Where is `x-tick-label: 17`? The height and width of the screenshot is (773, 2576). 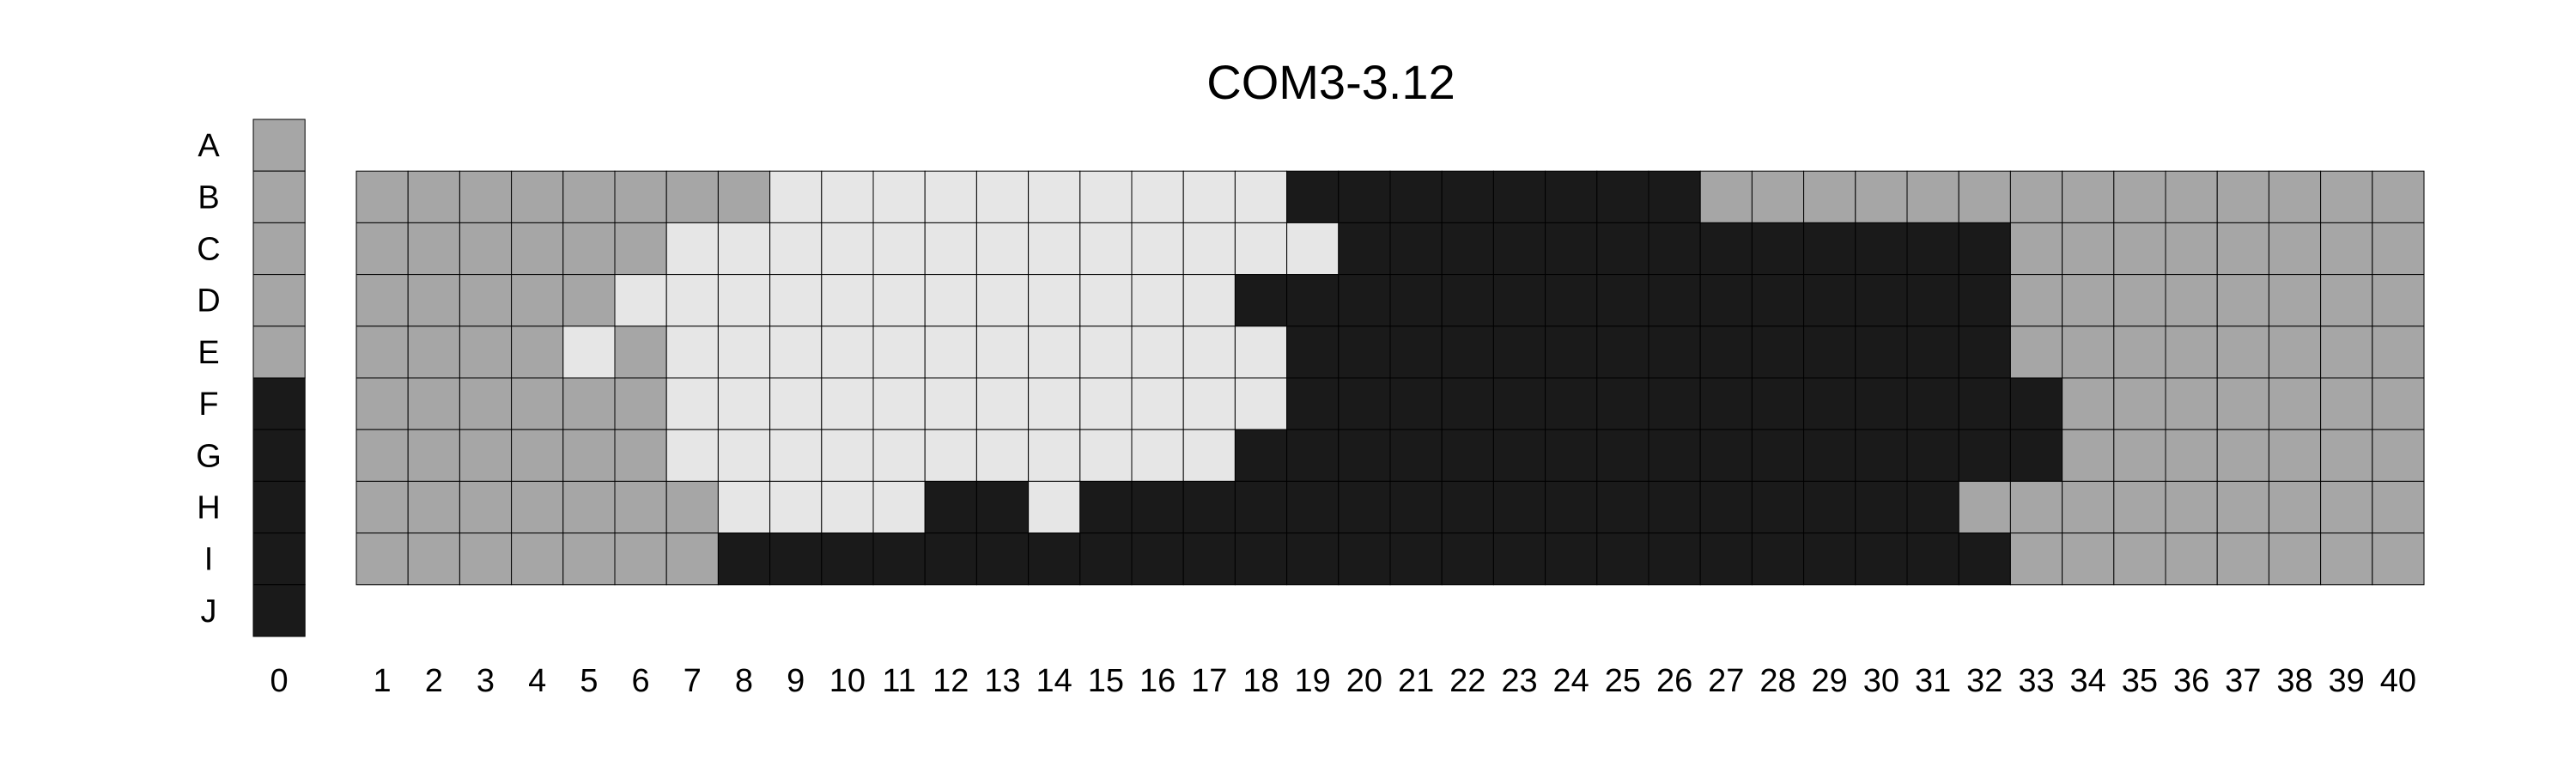 x-tick-label: 17 is located at coordinates (1209, 681).